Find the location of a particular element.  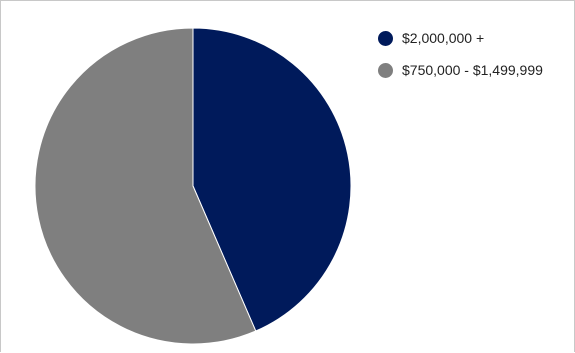

legend-label-2000000-plus: $2,000,000 + is located at coordinates (443, 38).